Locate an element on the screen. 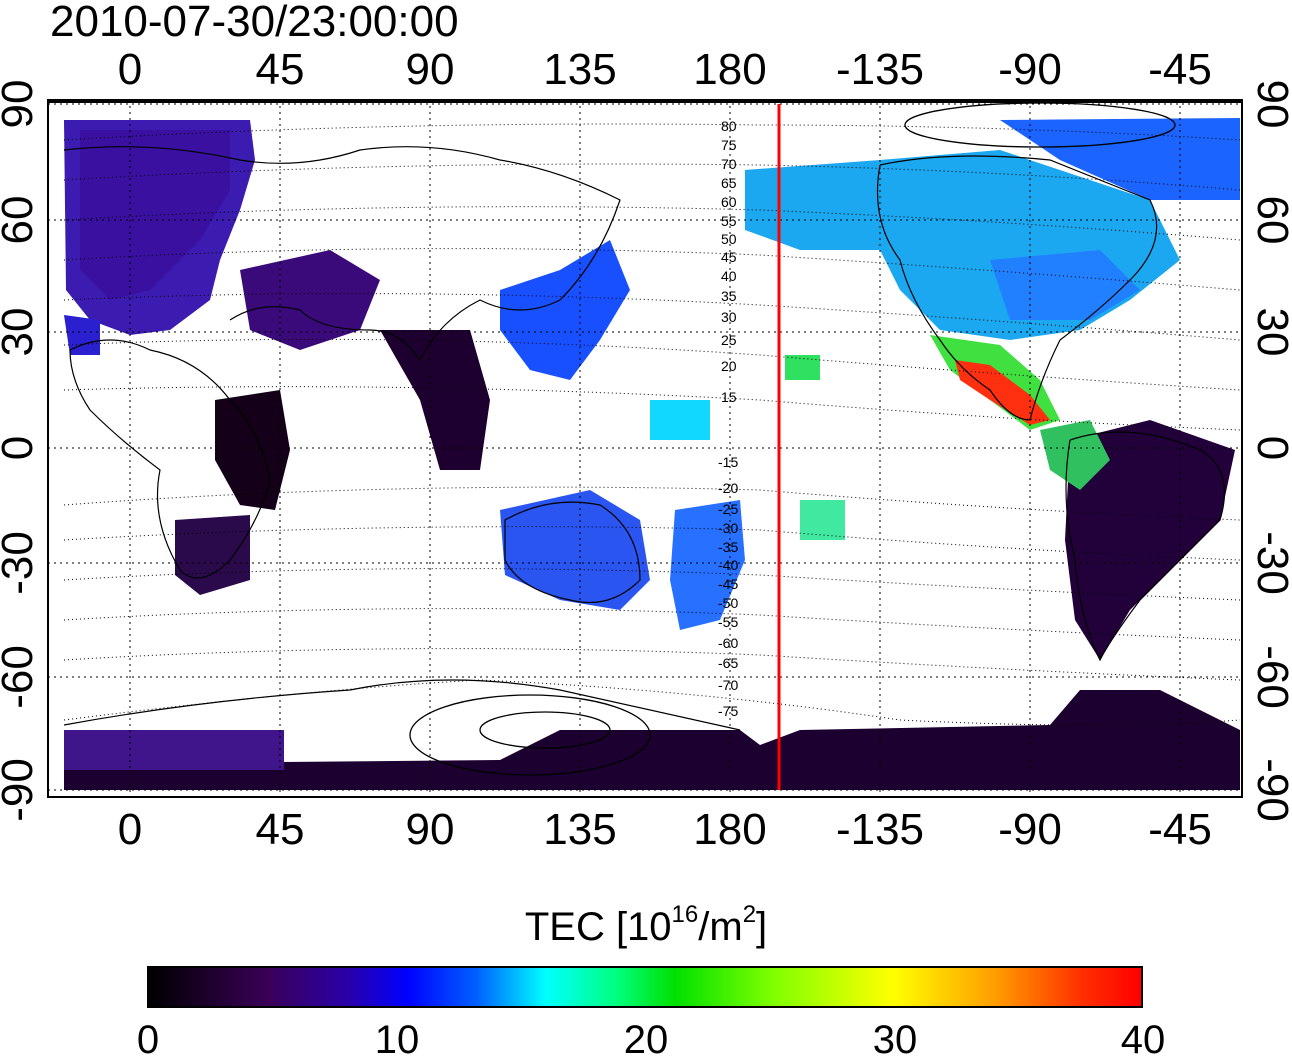 The image size is (1292, 1062). contour-label: 30 is located at coordinates (729, 317).